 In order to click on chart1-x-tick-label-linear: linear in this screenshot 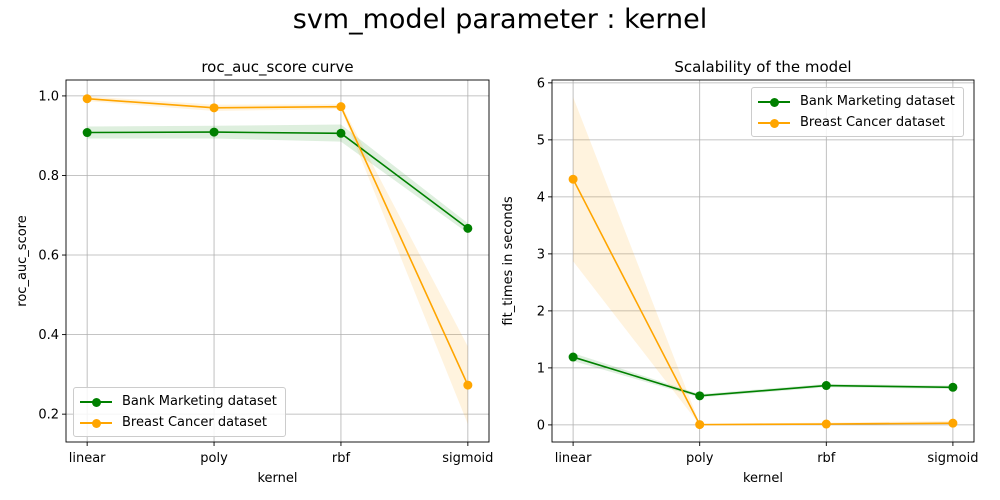, I will do `click(87, 458)`.